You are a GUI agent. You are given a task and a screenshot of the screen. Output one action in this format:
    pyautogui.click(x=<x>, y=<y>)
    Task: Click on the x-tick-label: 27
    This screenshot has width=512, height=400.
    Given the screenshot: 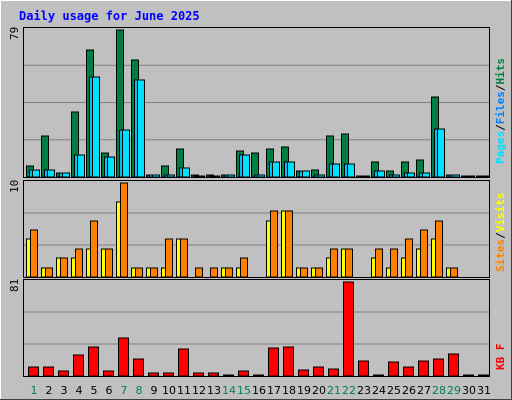 What is the action you would take?
    pyautogui.click(x=424, y=390)
    